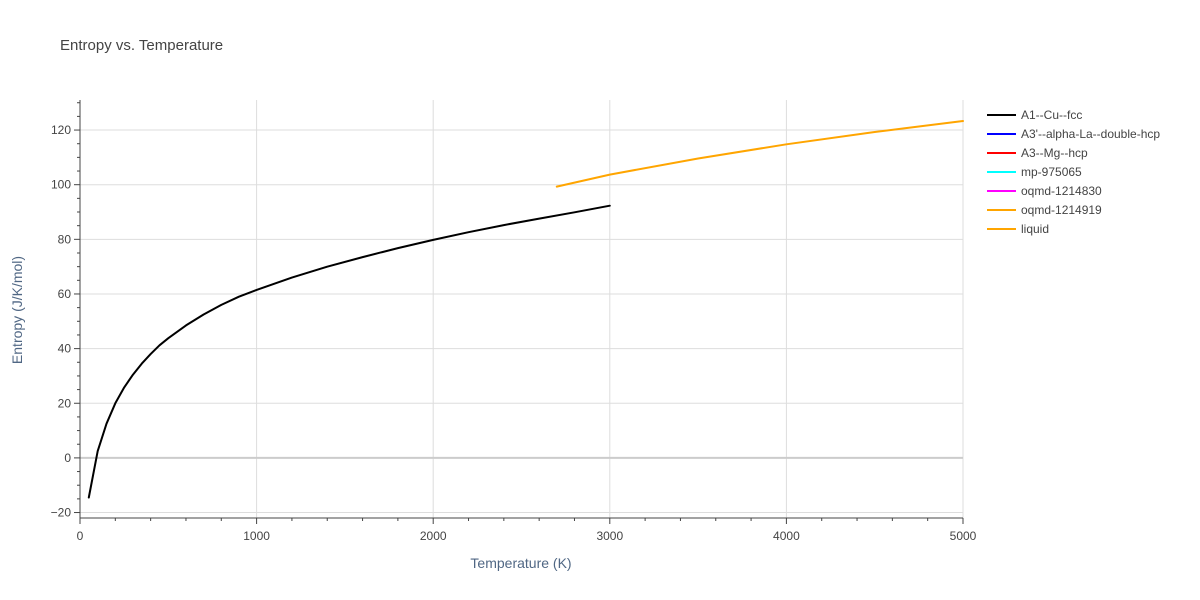 Image resolution: width=1200 pixels, height=600 pixels. What do you see at coordinates (1061, 210) in the screenshot?
I see `legend-label: oqmd-1214919` at bounding box center [1061, 210].